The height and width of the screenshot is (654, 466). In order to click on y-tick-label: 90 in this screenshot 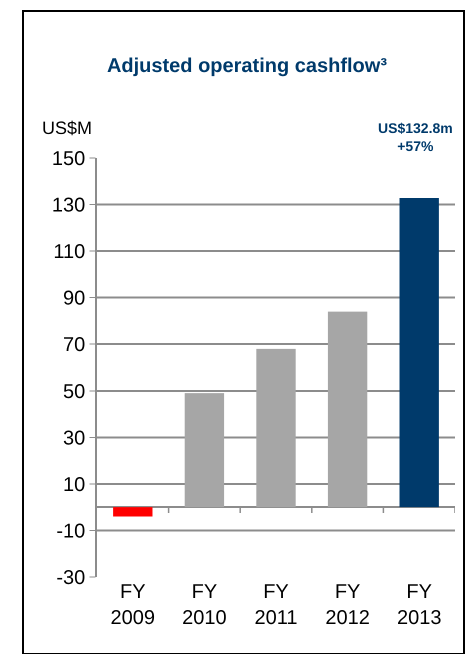, I will do `click(74, 299)`.